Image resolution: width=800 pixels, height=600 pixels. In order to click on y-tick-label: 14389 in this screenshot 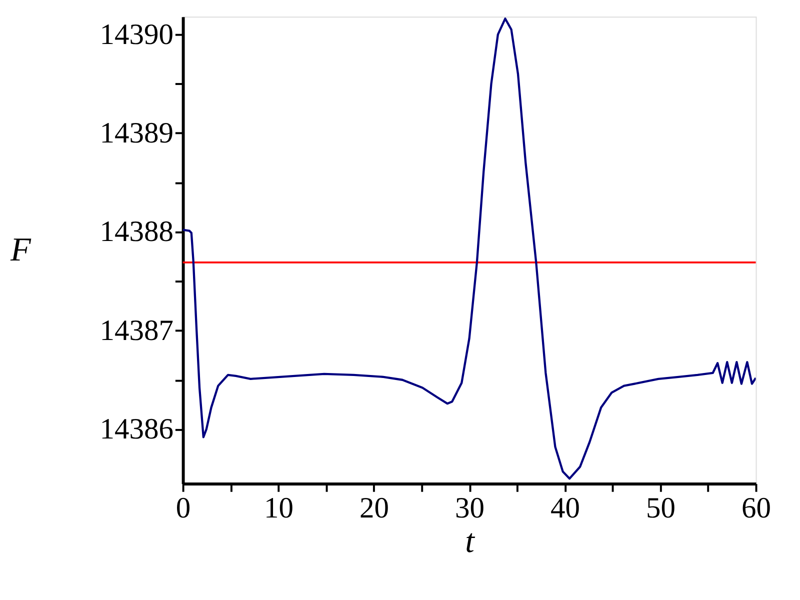, I will do `click(137, 133)`.